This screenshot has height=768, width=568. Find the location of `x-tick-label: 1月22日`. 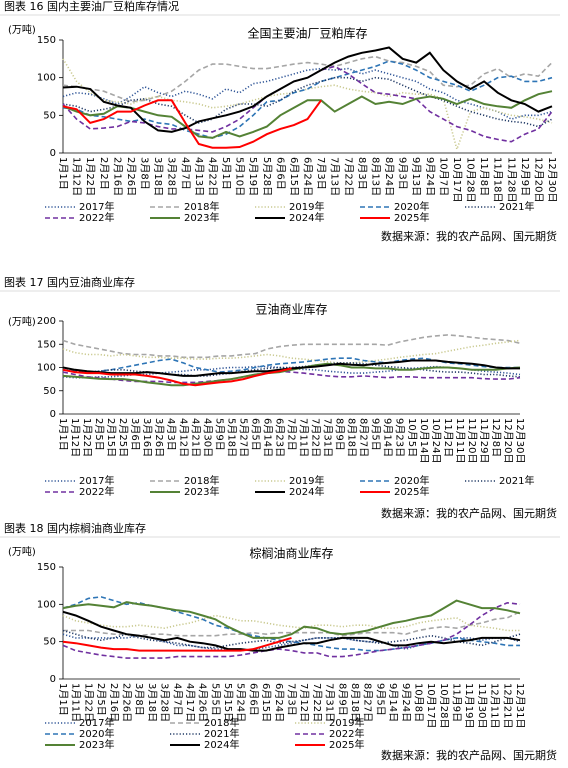

x-tick-label: 1月22日 is located at coordinates (88, 702).